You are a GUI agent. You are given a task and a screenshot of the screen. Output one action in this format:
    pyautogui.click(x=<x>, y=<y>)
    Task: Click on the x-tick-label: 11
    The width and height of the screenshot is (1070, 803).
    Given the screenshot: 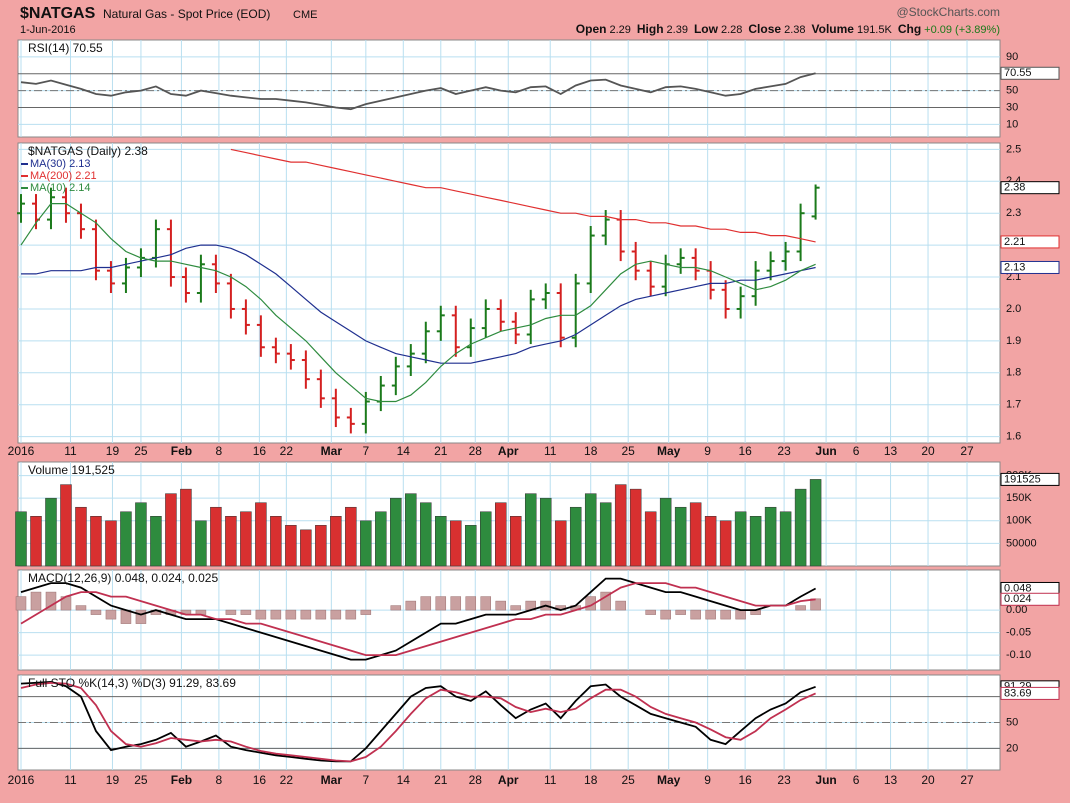 What is the action you would take?
    pyautogui.click(x=550, y=451)
    